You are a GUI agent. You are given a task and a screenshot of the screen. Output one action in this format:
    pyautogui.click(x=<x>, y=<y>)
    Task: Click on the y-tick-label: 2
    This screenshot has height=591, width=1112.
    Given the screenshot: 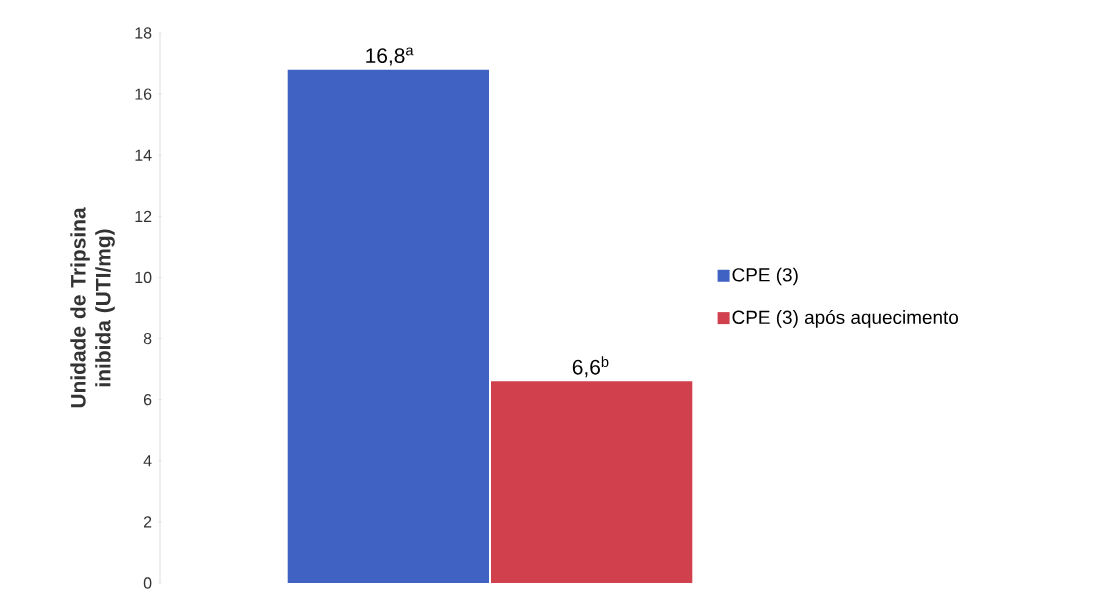 What is the action you would take?
    pyautogui.click(x=147, y=522)
    